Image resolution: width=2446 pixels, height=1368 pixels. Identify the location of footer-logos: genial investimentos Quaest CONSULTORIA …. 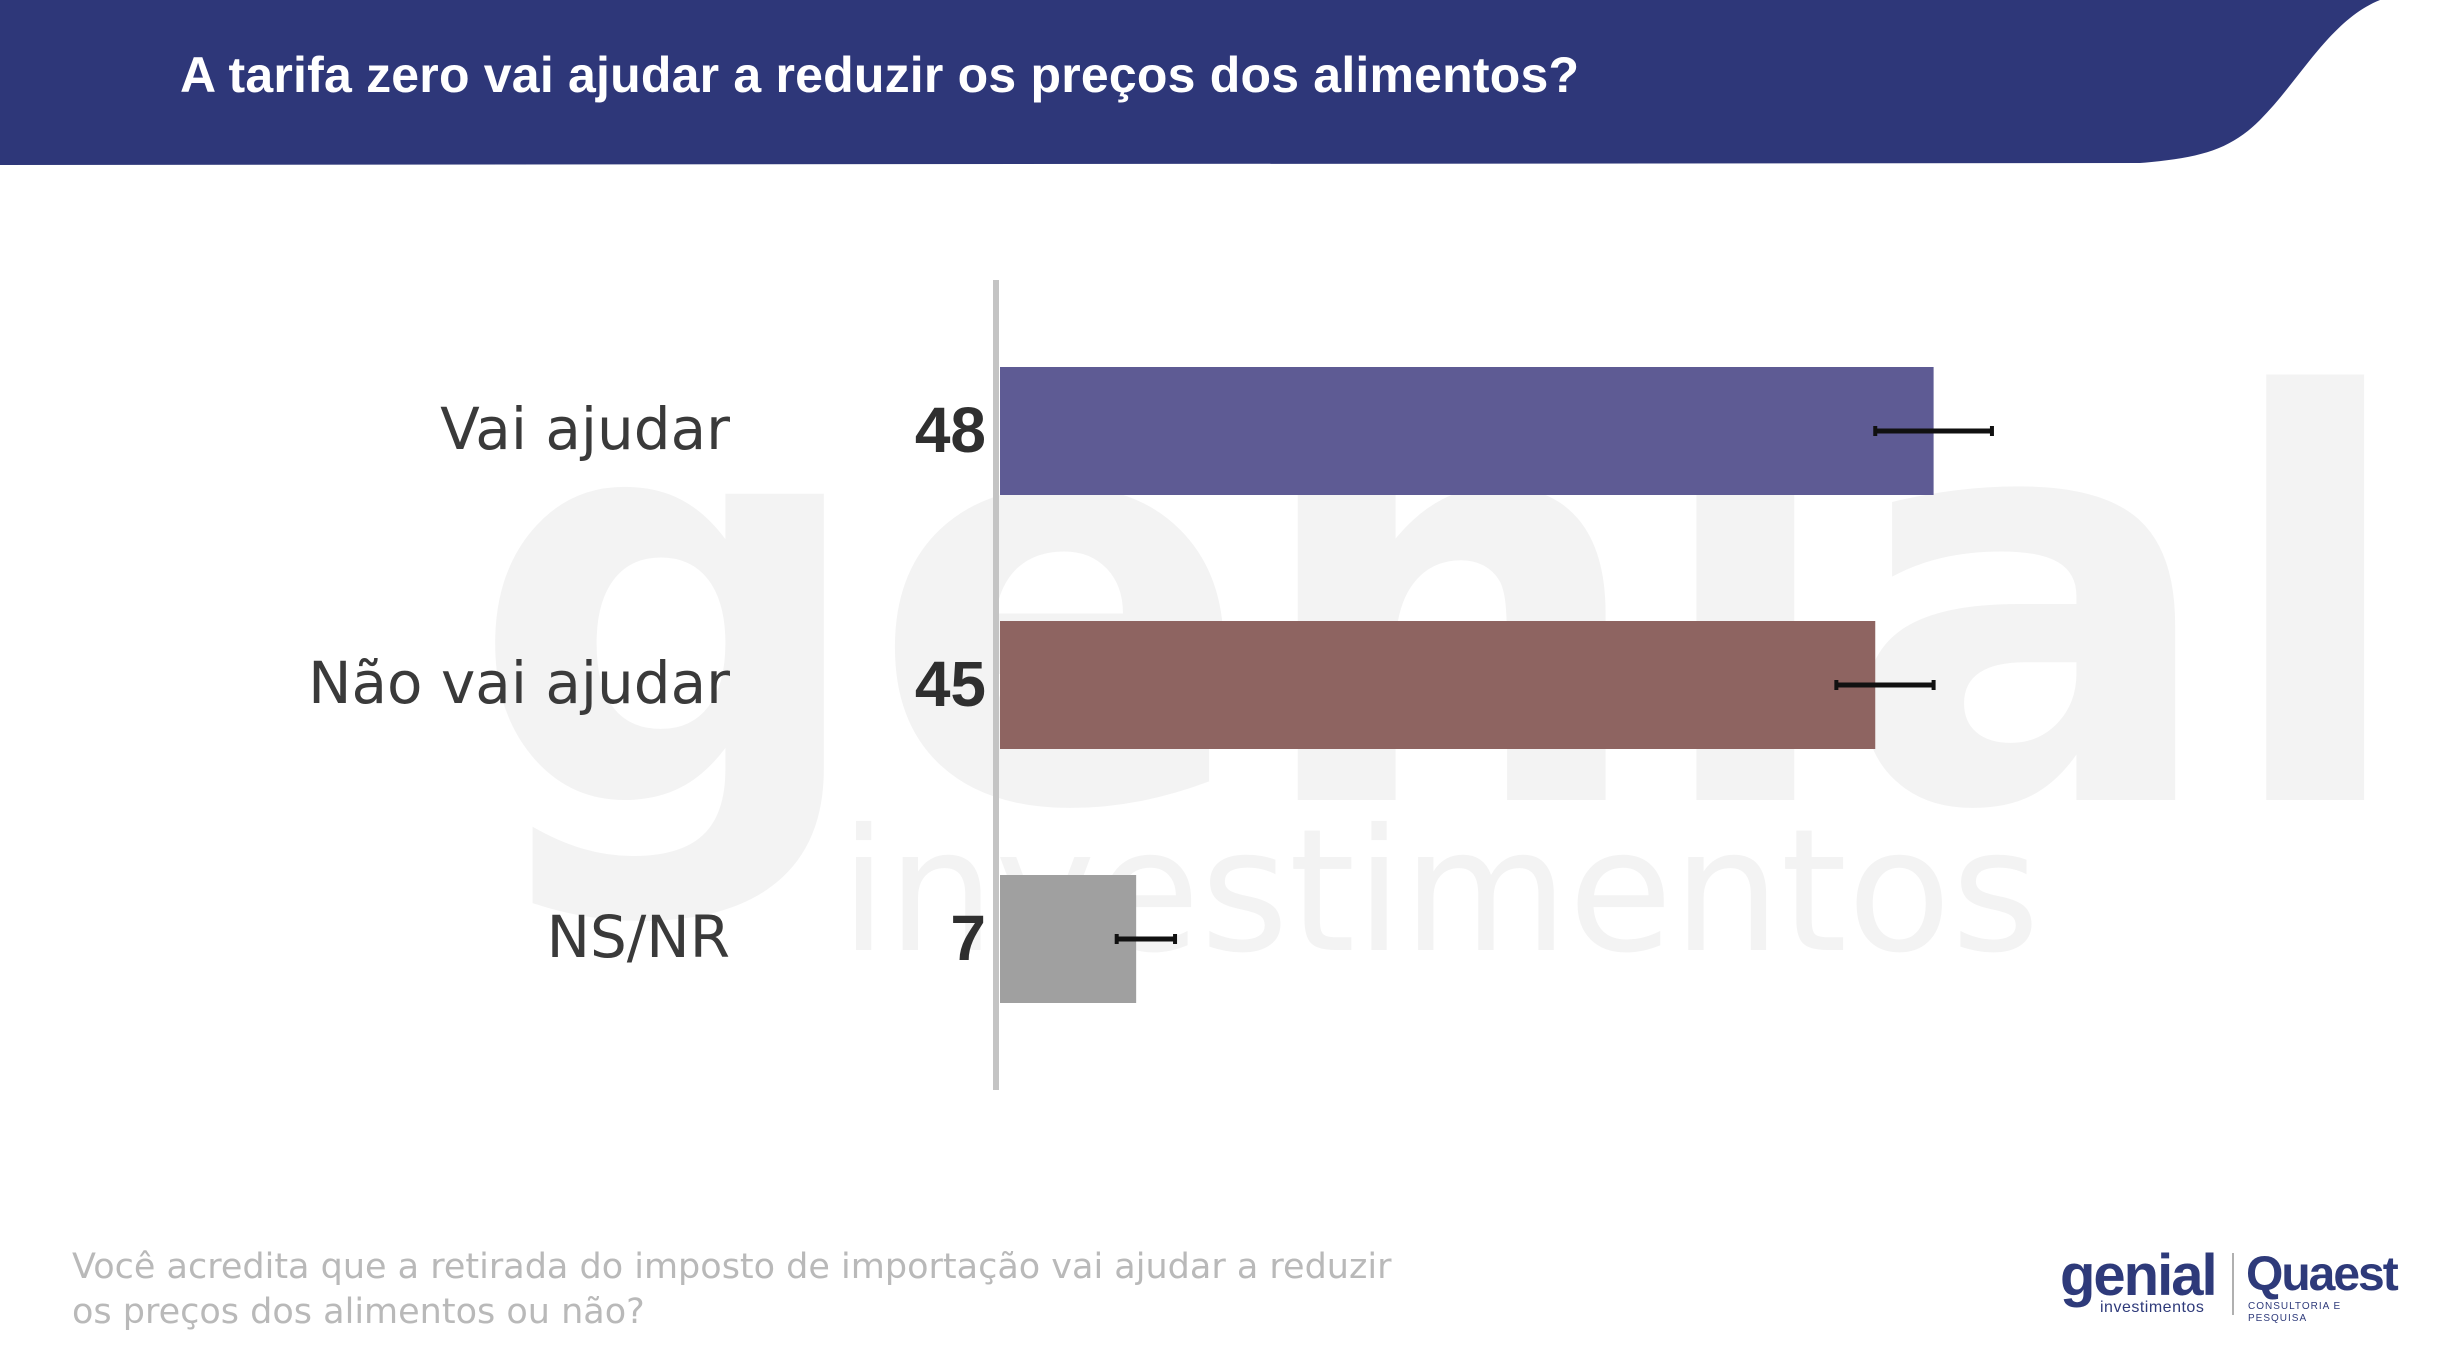
(2230, 1285).